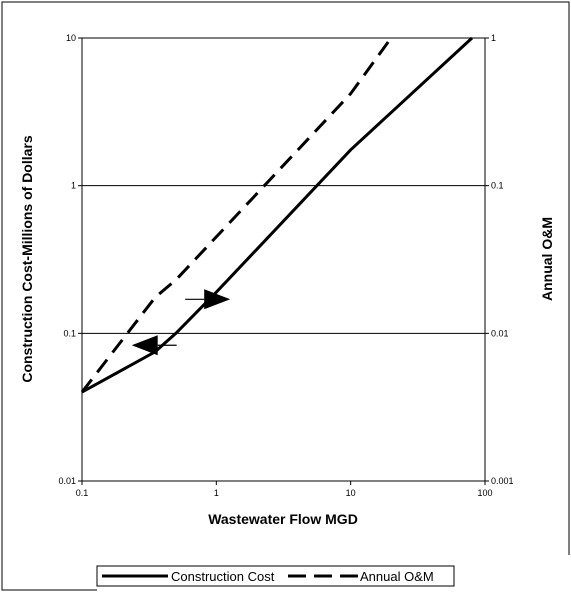  What do you see at coordinates (493, 38) in the screenshot?
I see `y2-tick-label-3: 1` at bounding box center [493, 38].